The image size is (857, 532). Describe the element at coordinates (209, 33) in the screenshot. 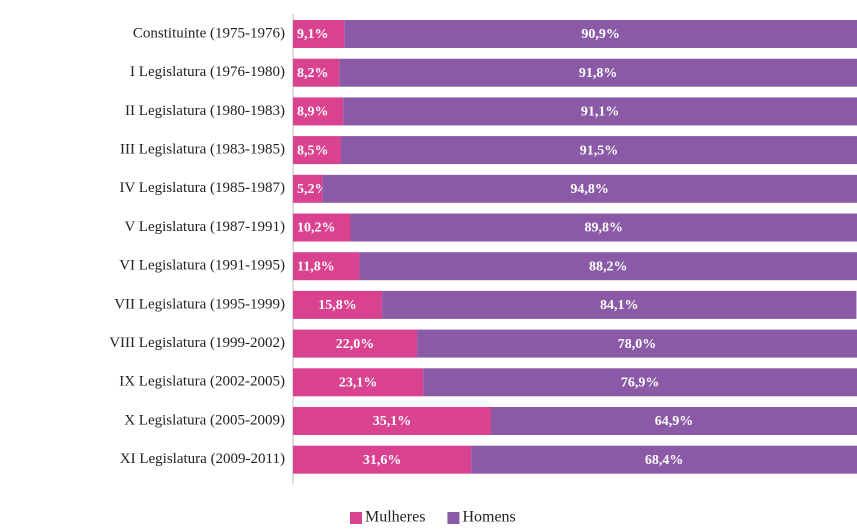

I see `y-tick-label: Constituinte (1975-1976)` at that location.